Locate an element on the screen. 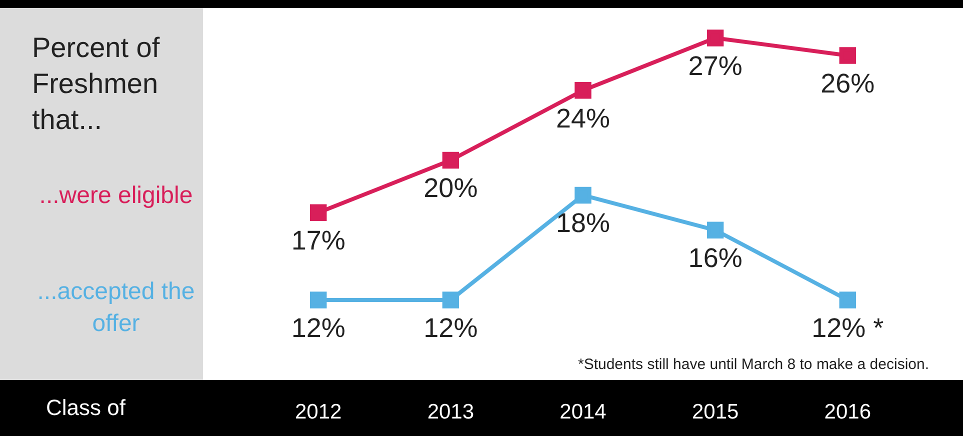 The height and width of the screenshot is (436, 963). text: *Students still have until March 8 to make a decision. is located at coordinates (753, 364).